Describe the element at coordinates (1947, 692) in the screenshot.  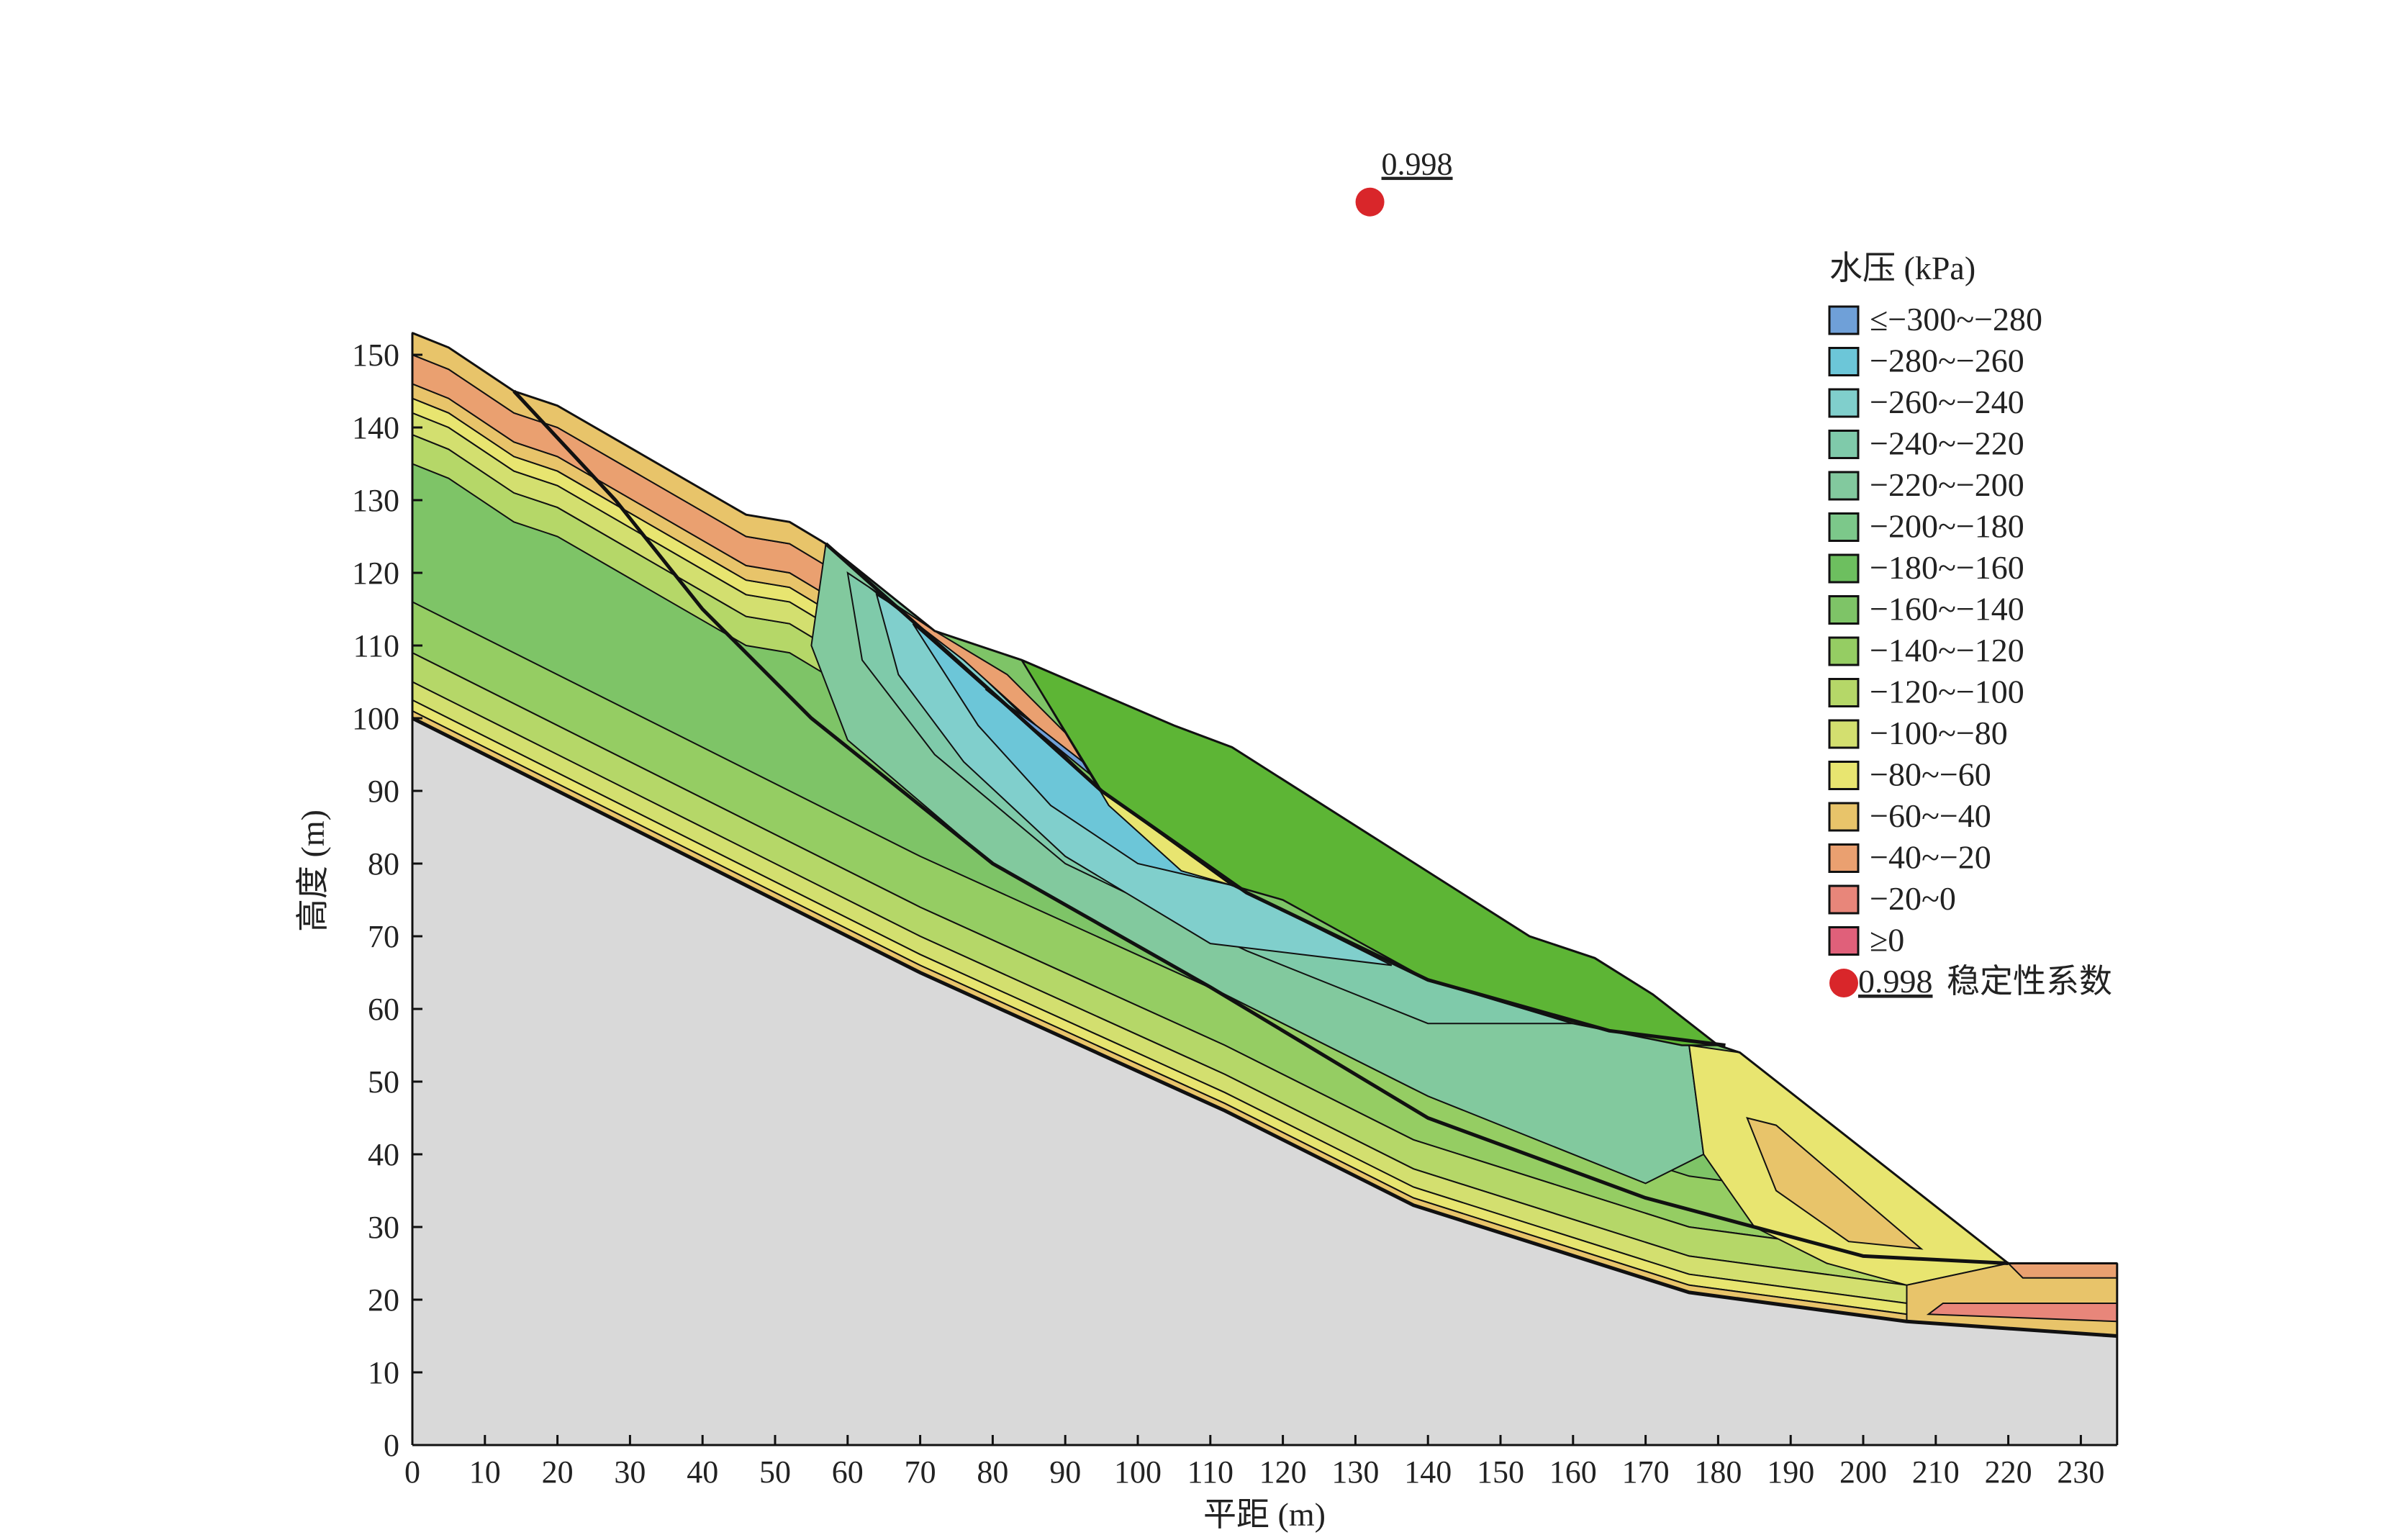
I see `legend-label: −120~−100` at that location.